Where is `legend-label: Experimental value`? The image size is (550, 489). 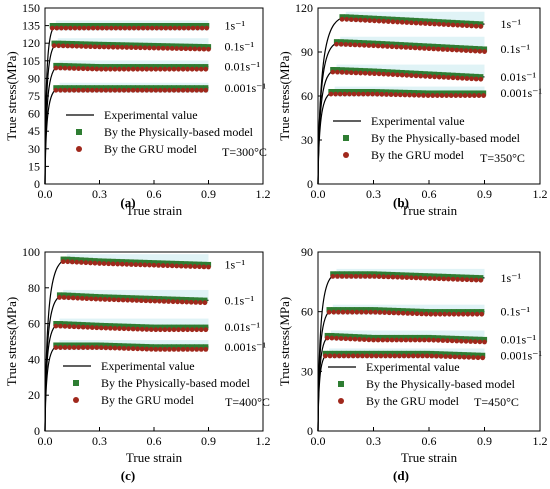 legend-label: Experimental value is located at coordinates (151, 115).